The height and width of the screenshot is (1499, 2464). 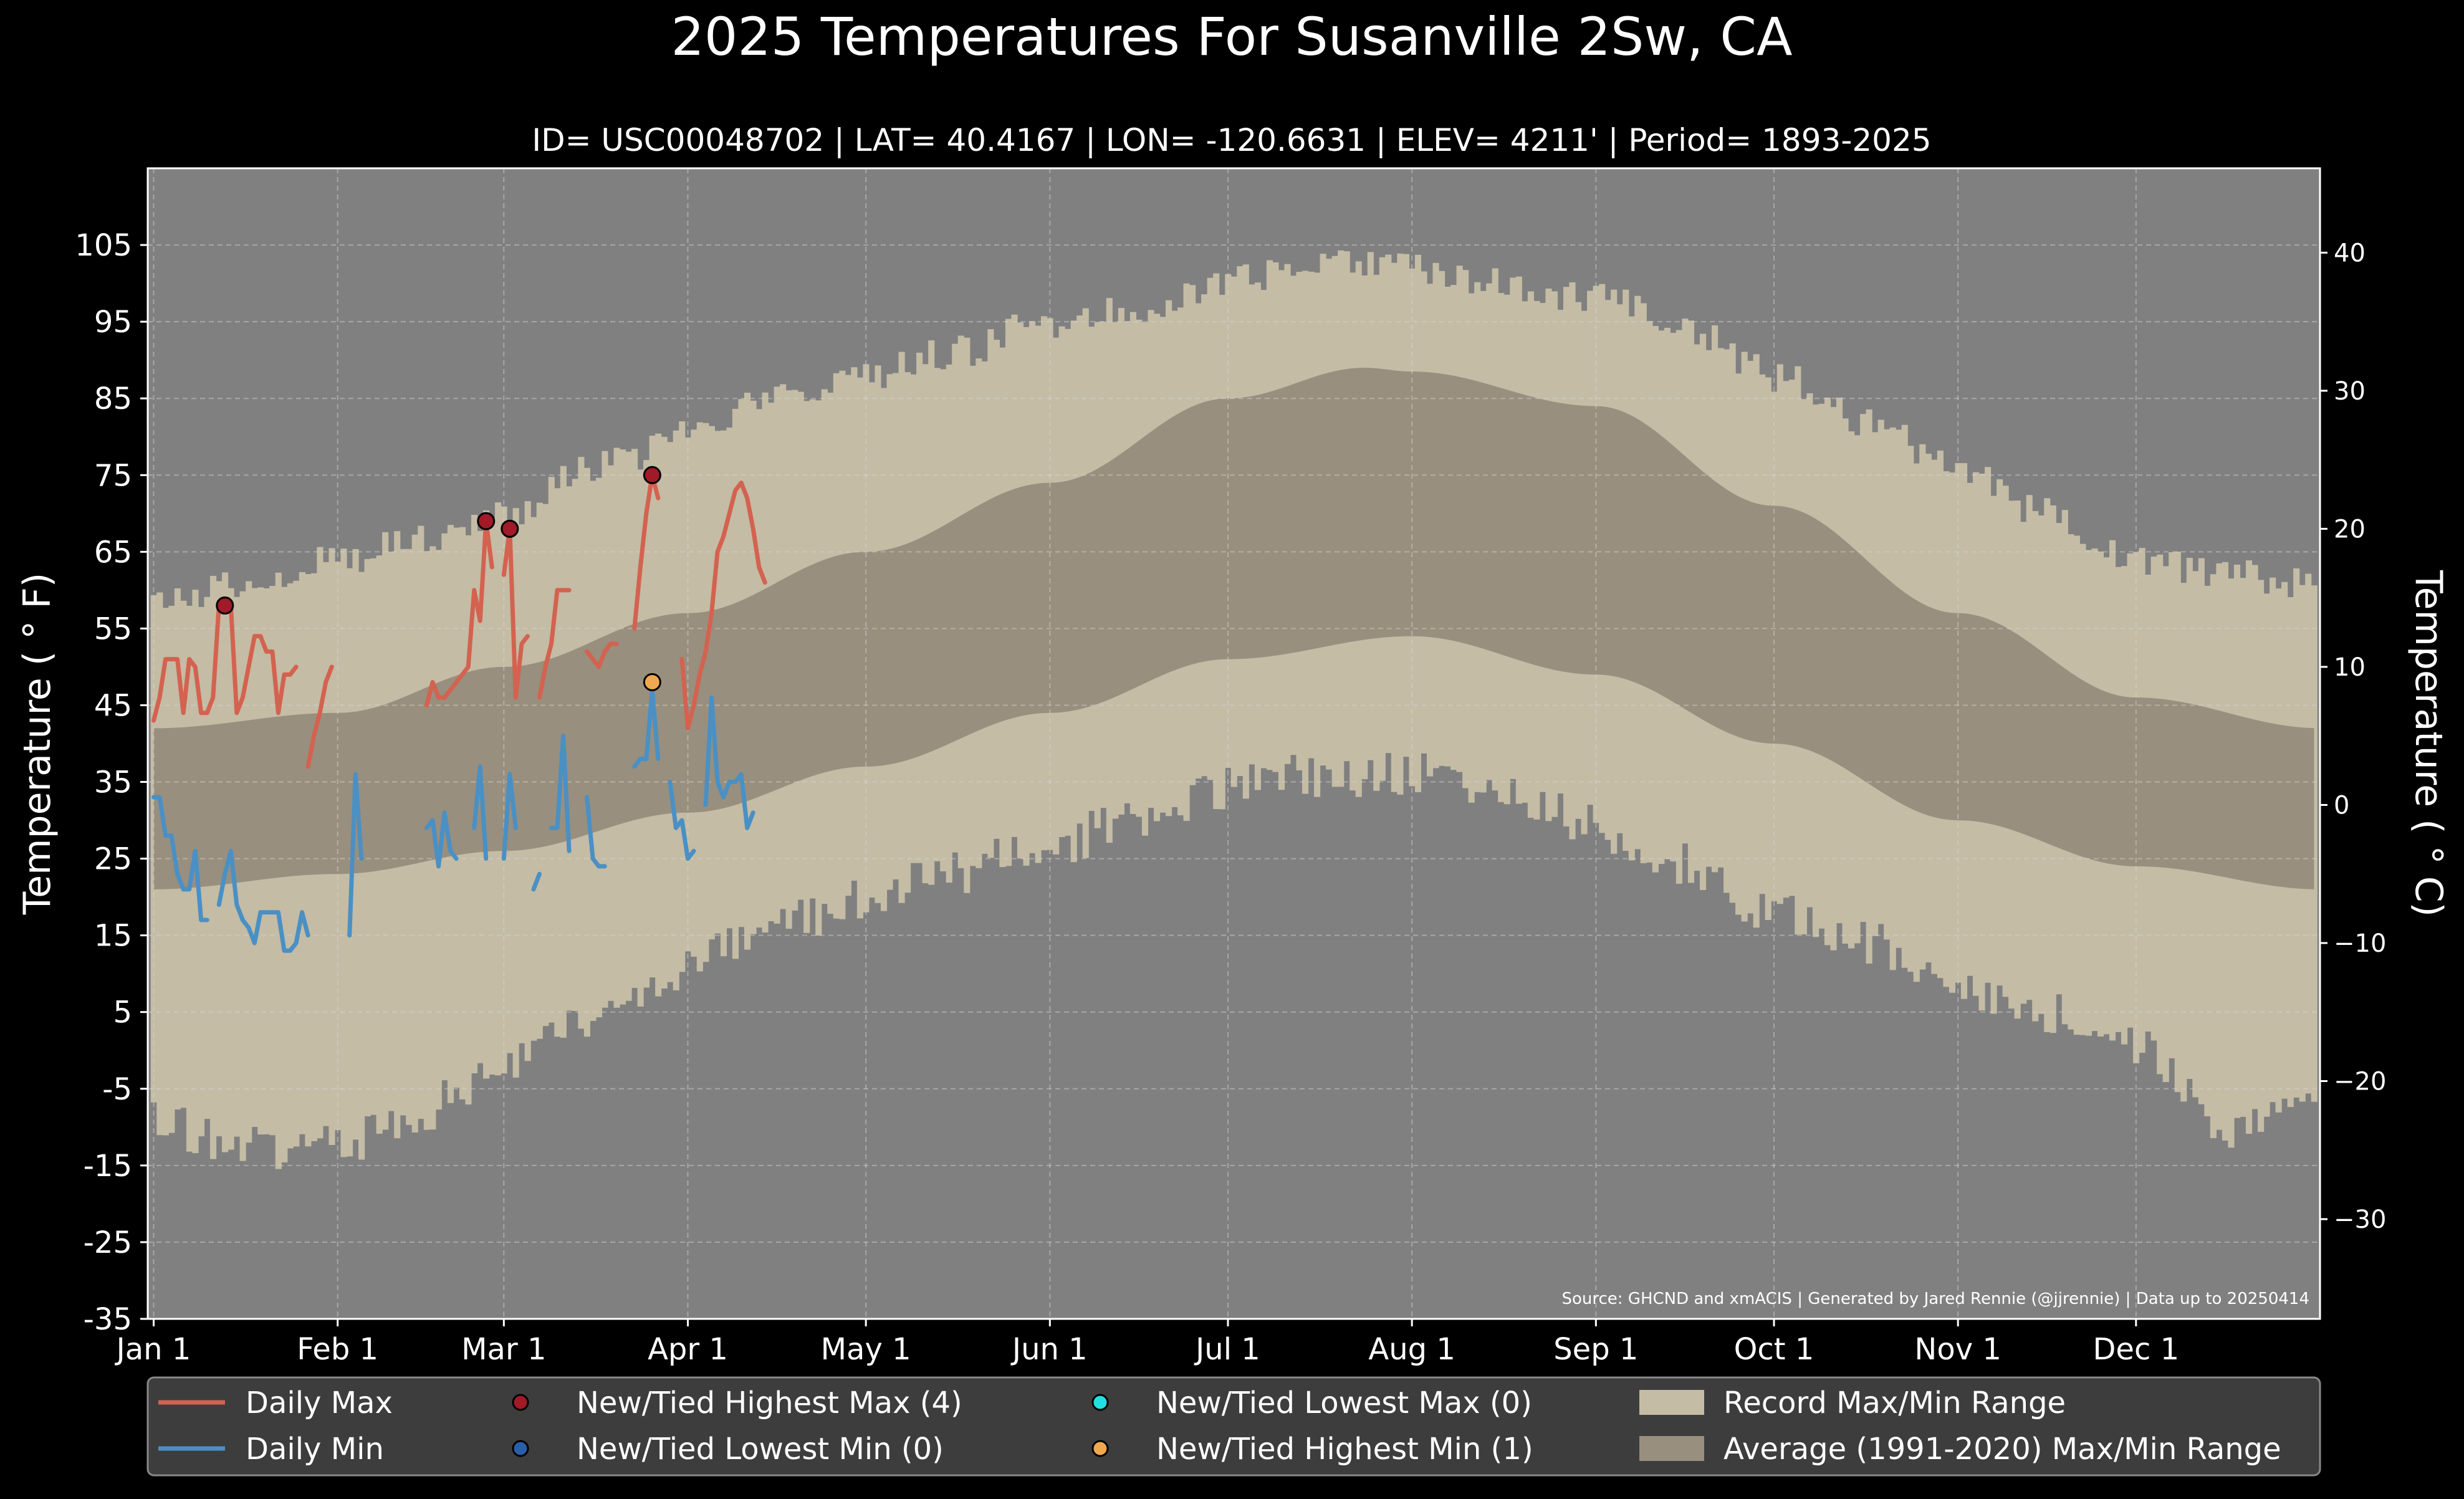 I want to click on y-axis-label-left: Temperature ( ° F), so click(x=37, y=744).